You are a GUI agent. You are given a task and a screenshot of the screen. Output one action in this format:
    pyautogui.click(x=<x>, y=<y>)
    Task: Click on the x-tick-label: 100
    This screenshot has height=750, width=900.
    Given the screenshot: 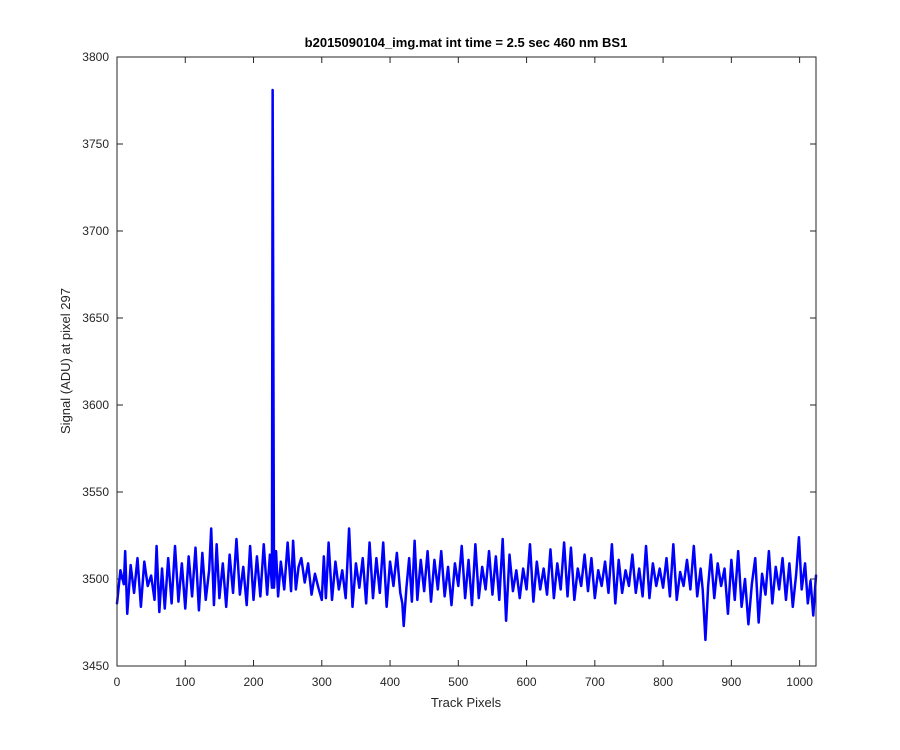 What is the action you would take?
    pyautogui.click(x=185, y=682)
    